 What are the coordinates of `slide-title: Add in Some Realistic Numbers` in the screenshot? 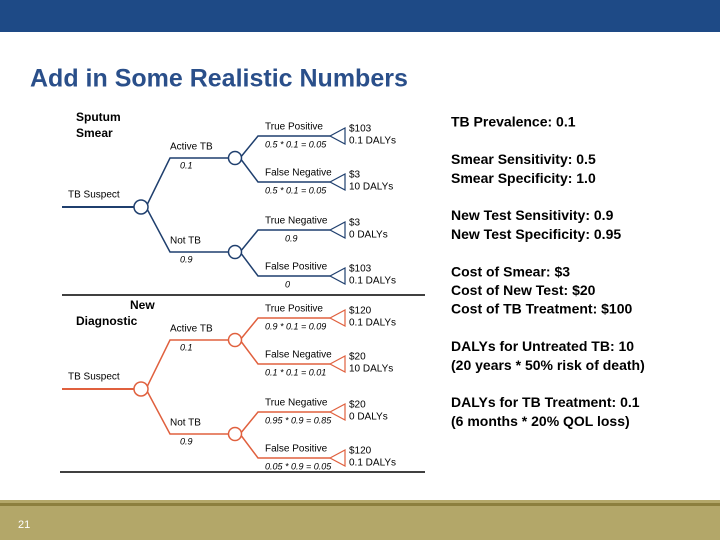 It's located at (219, 79).